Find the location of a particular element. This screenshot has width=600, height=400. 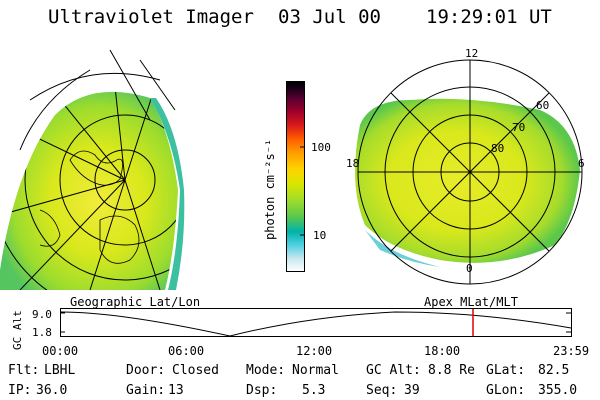

status-glon-label: GLon: is located at coordinates (506, 390).